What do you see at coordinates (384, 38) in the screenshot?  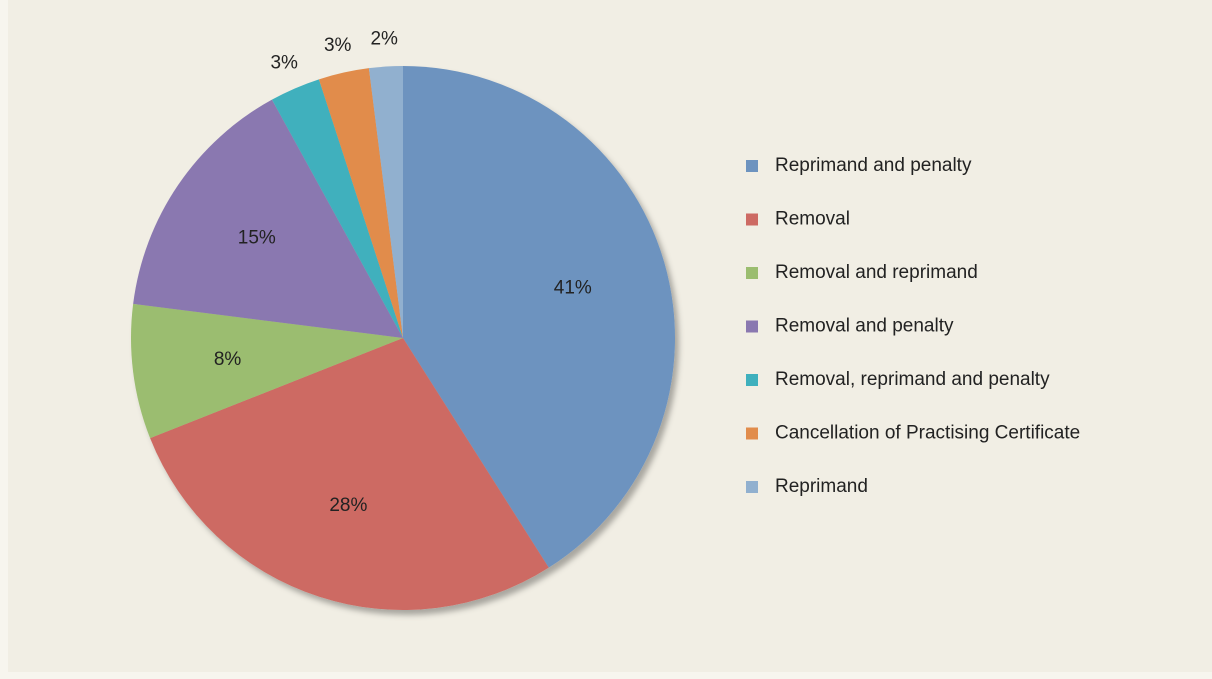 I see `slice-label: 2%` at bounding box center [384, 38].